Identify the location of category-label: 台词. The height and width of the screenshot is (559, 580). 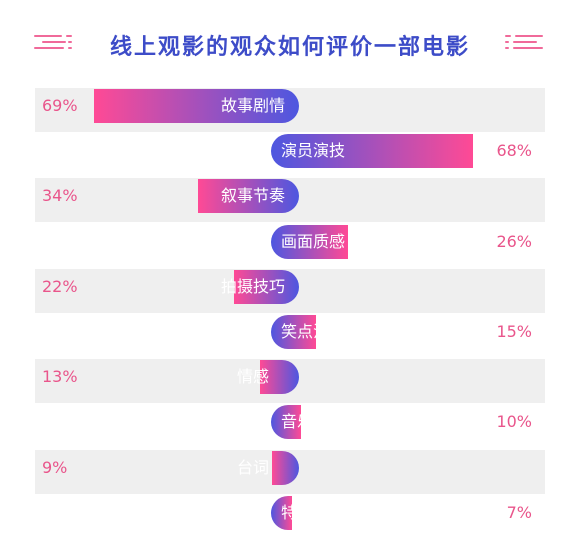
(252, 467).